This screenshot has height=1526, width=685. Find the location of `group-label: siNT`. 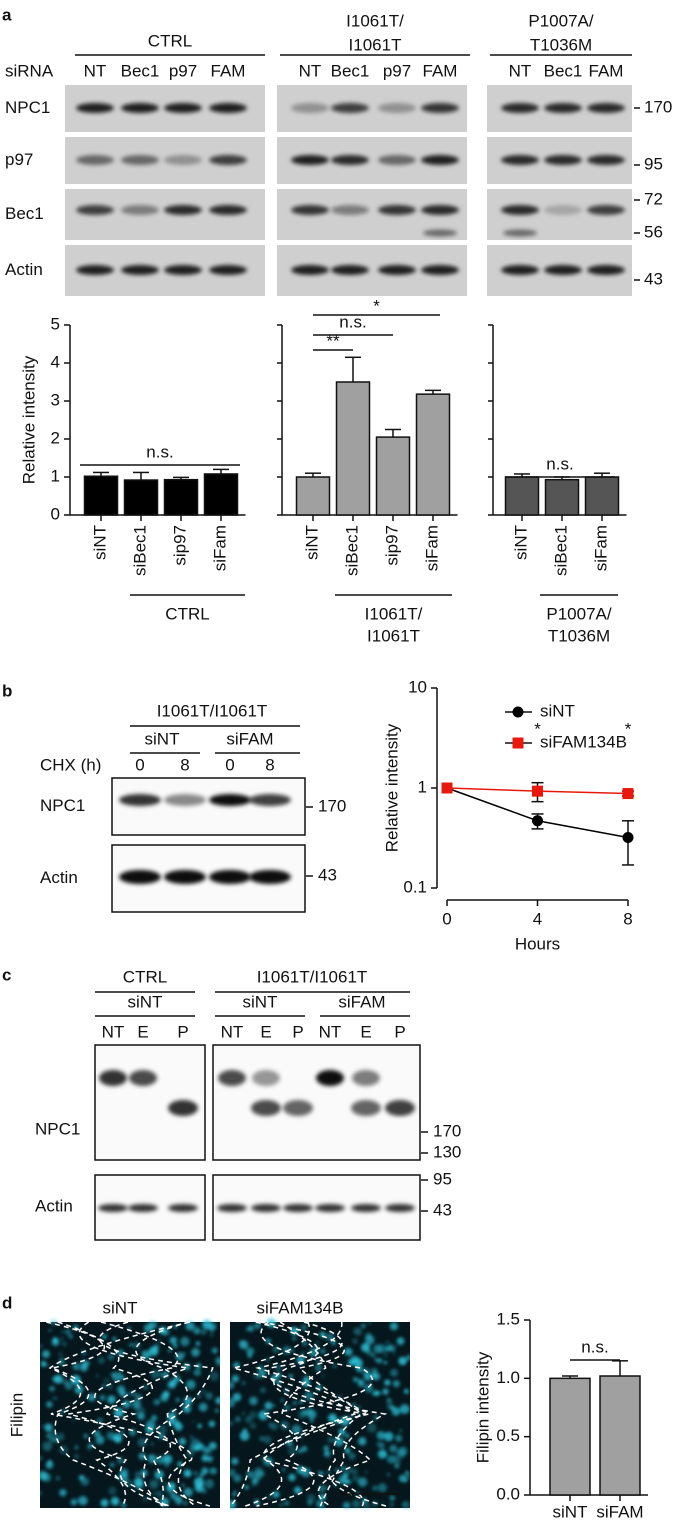

group-label: siNT is located at coordinates (145, 1001).